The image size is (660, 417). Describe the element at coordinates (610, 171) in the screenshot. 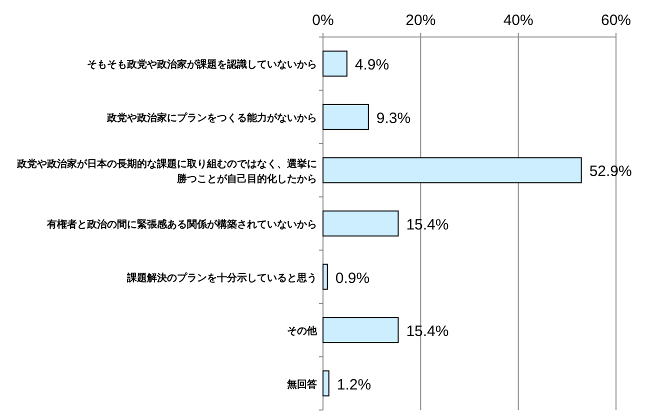

I see `data-label: 52.9%` at that location.